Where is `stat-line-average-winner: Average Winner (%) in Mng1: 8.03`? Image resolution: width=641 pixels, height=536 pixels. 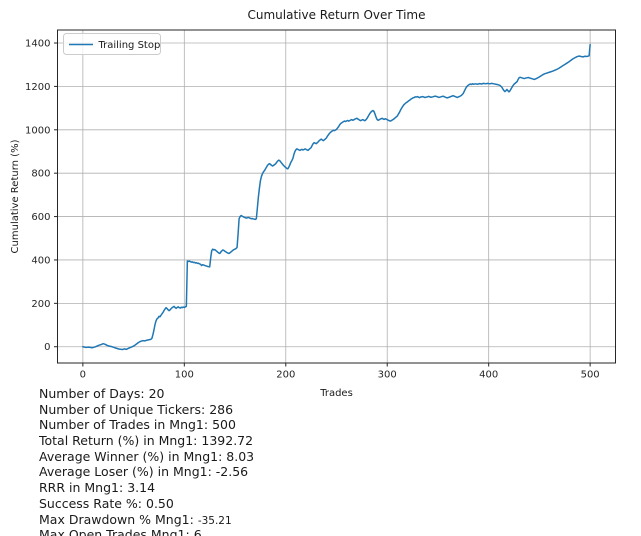 stat-line-average-winner: Average Winner (%) in Mng1: 8.03 is located at coordinates (146, 457).